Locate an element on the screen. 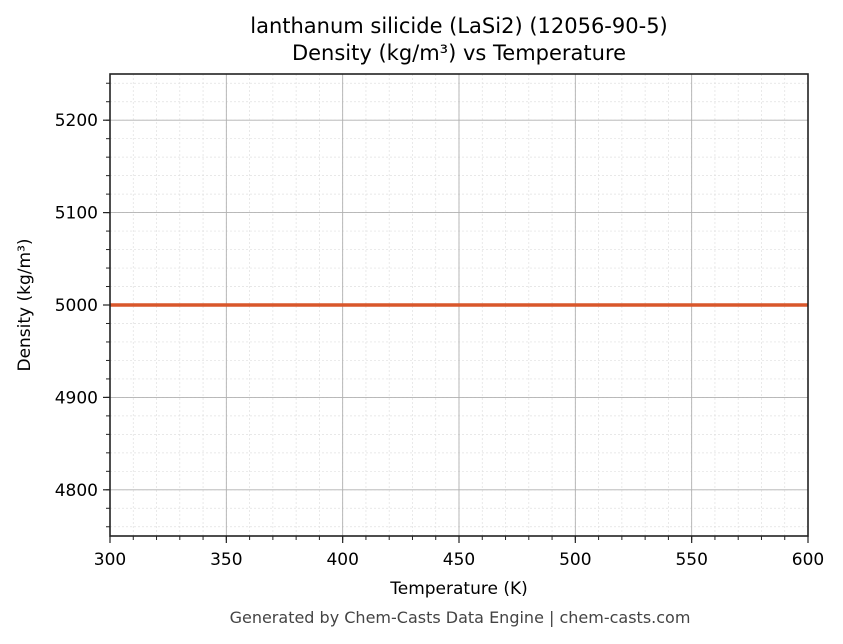 The width and height of the screenshot is (843, 644). x-tick-label: 600 is located at coordinates (808, 560).